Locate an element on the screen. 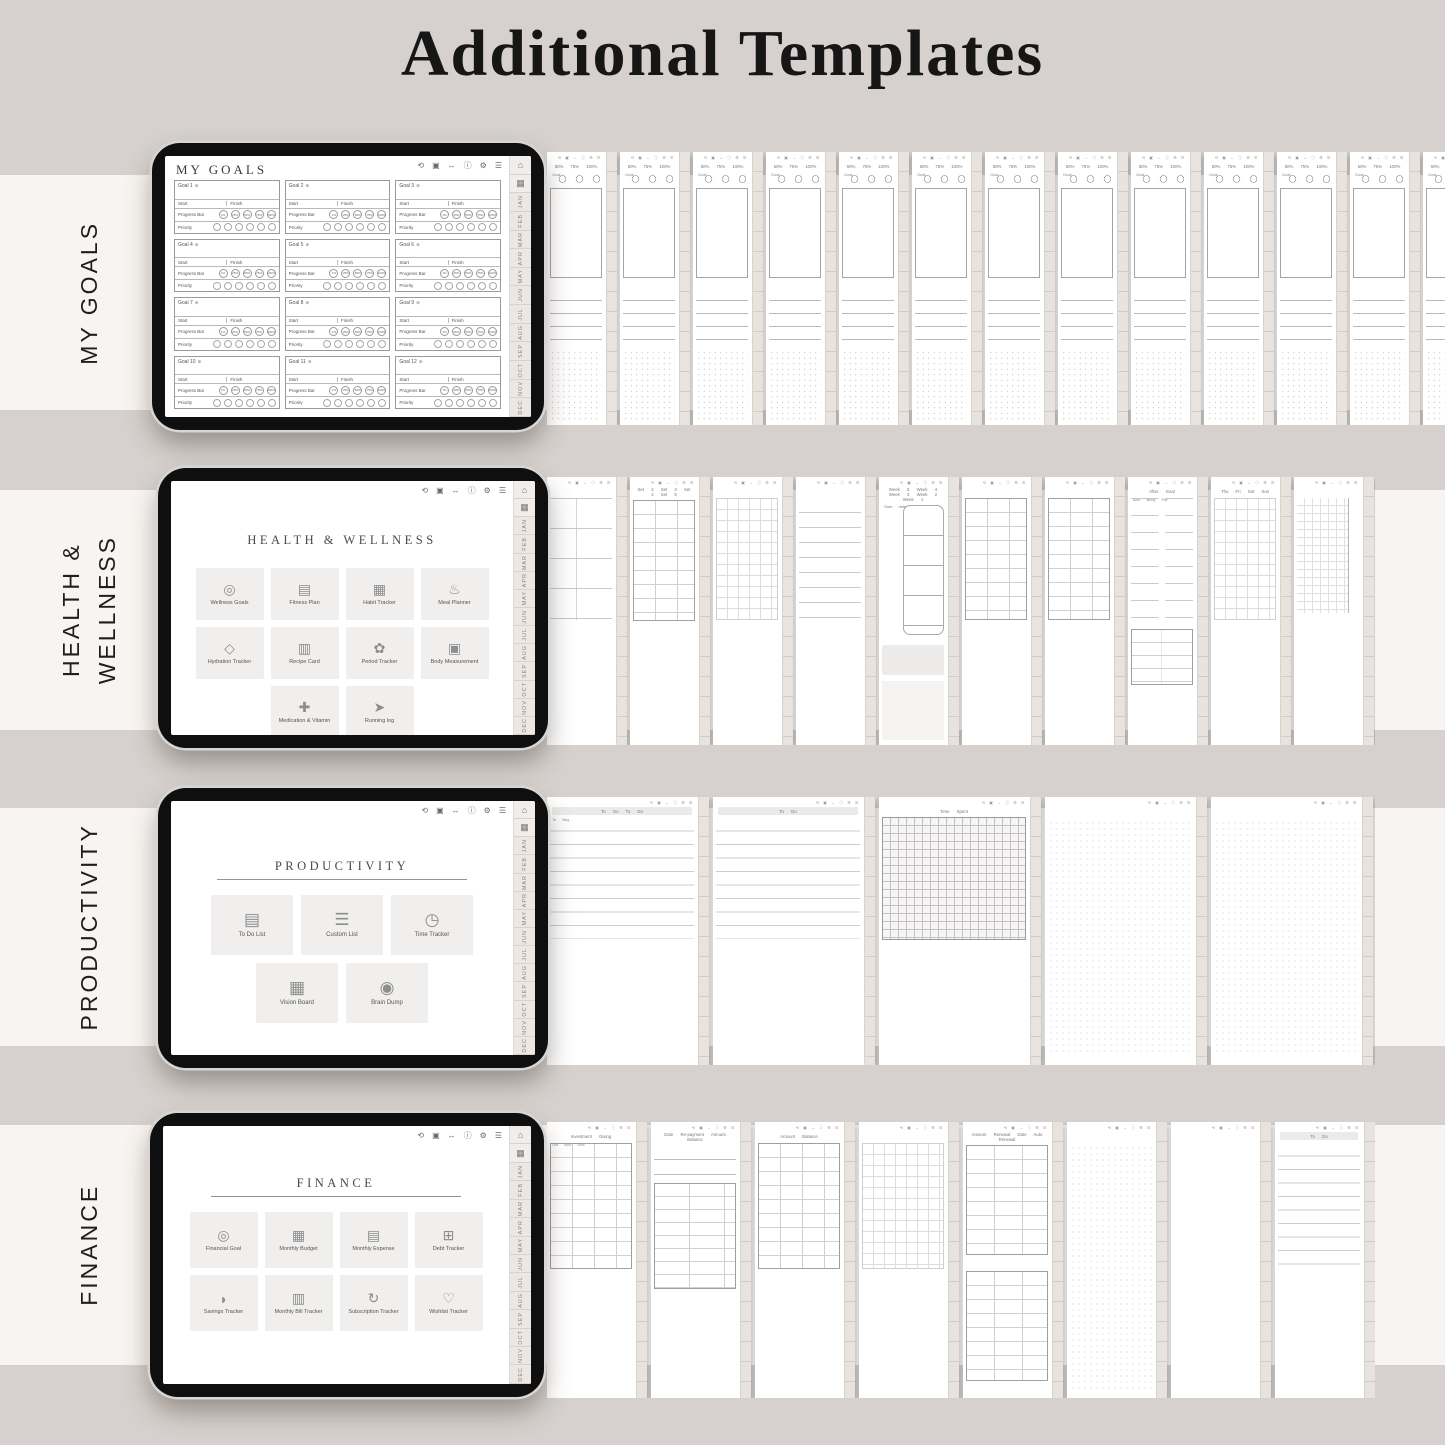 This screenshot has height=1445, width=1445. month-tab: FEB is located at coordinates (524, 864).